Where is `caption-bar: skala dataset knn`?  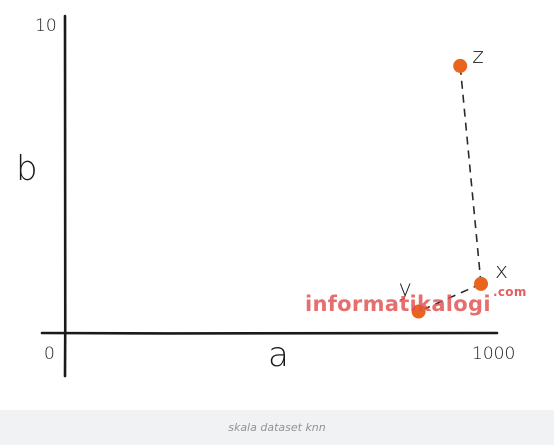 caption-bar: skala dataset knn is located at coordinates (277, 427).